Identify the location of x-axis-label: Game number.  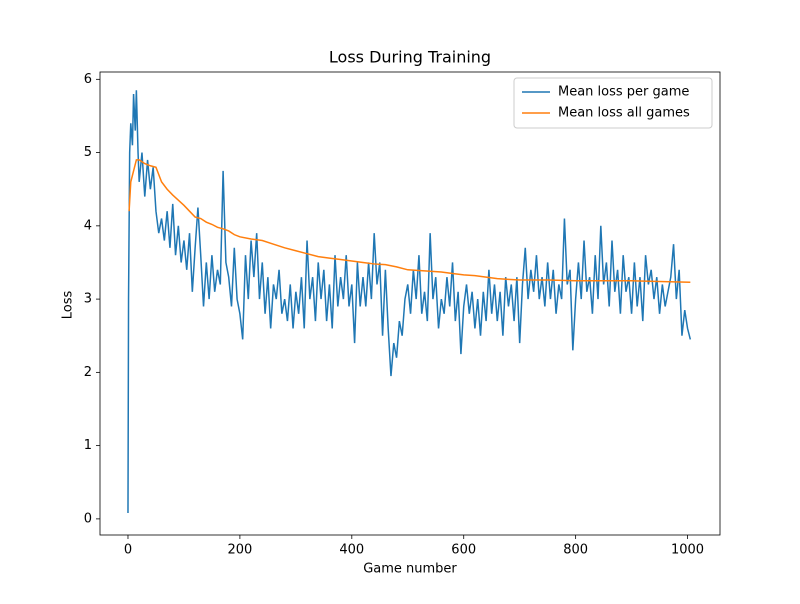
(410, 569).